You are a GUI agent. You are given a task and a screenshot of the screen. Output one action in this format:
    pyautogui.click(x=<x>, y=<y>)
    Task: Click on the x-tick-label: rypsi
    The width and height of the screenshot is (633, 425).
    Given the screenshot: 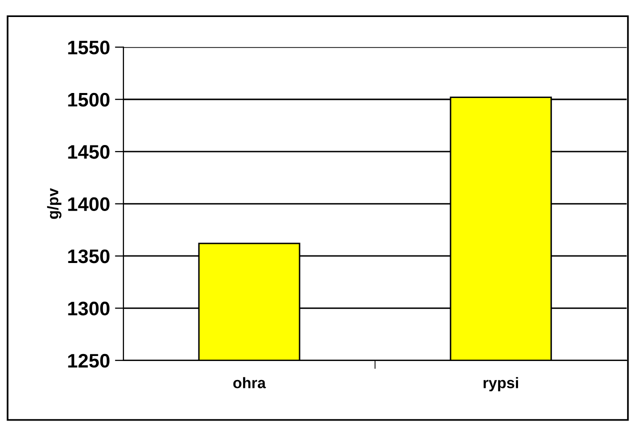 What is the action you would take?
    pyautogui.click(x=501, y=384)
    